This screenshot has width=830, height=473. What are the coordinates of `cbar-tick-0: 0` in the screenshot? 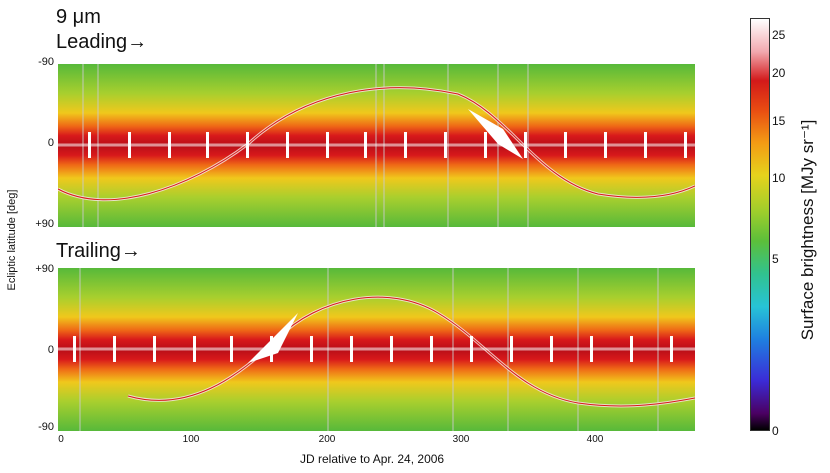 It's located at (775, 431).